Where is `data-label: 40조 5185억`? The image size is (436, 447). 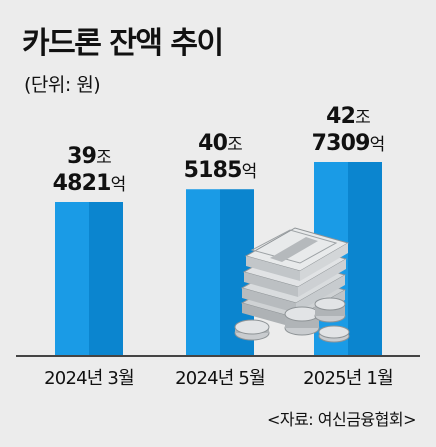
data-label: 40조 5185억 is located at coordinates (220, 158).